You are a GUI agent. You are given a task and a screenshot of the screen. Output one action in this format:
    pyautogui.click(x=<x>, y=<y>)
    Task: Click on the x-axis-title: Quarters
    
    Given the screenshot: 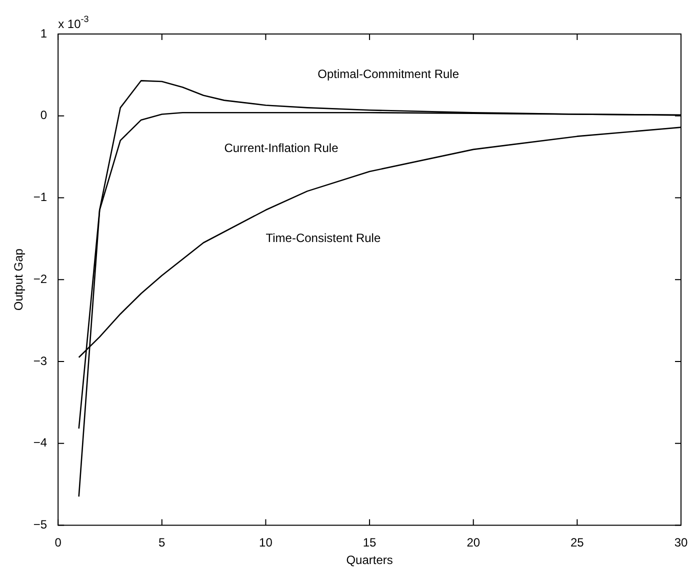 What is the action you would take?
    pyautogui.click(x=369, y=560)
    